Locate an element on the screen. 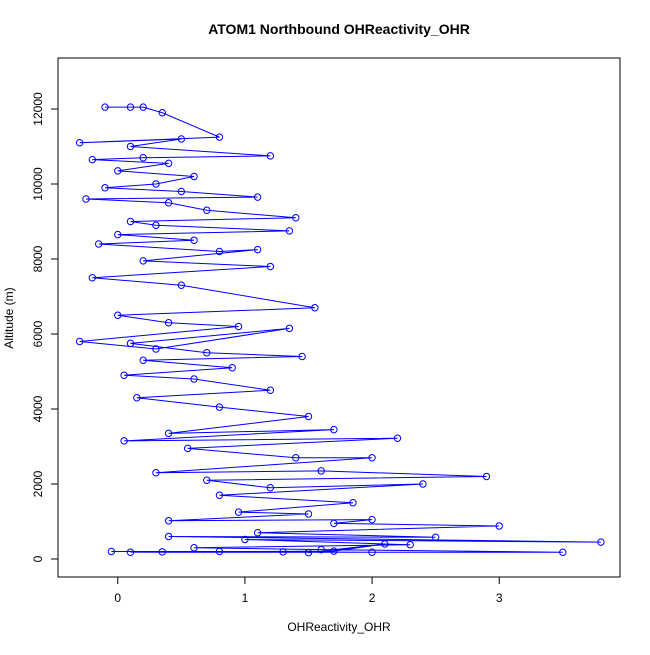  y-tick-label: 2000 is located at coordinates (38, 483).